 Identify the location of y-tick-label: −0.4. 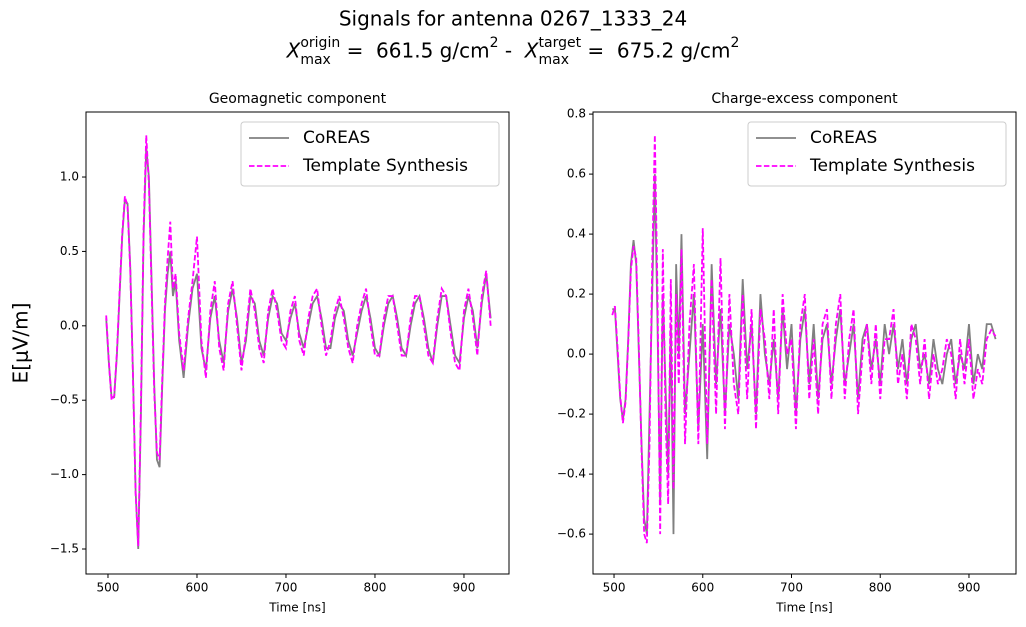
(571, 474).